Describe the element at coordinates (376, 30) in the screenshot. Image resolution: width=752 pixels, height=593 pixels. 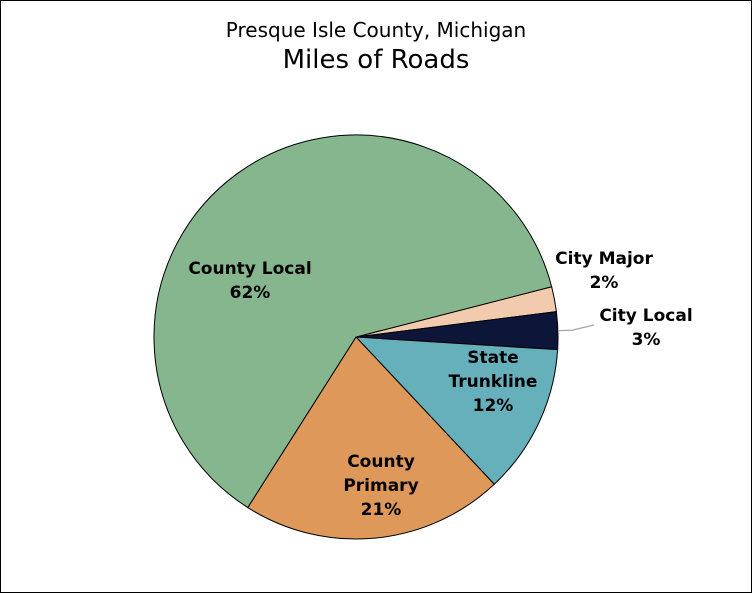
I see `chart-title: Presque Isle County, Michigan` at that location.